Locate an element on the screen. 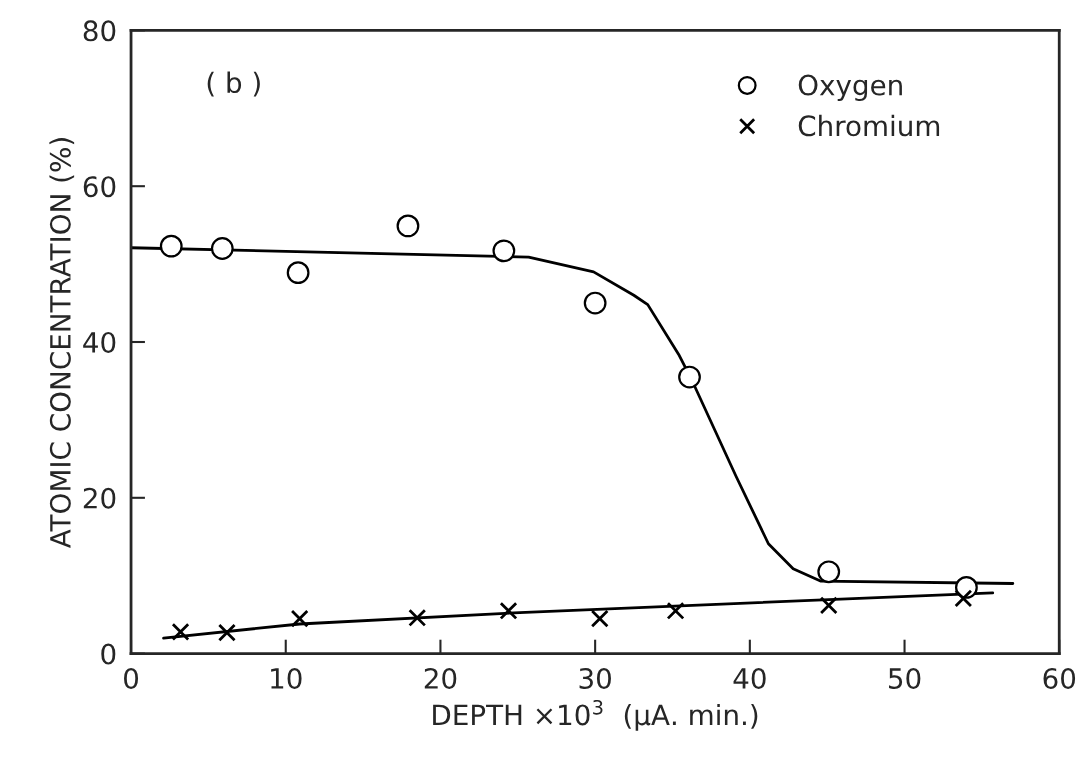 The width and height of the screenshot is (1092, 760). y-tick-label: 40 is located at coordinates (99, 342).